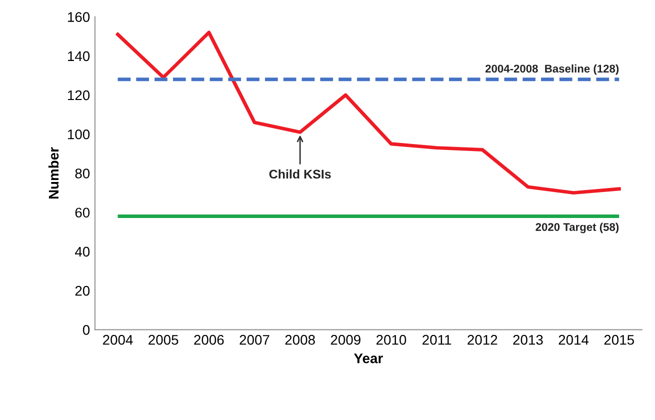 The width and height of the screenshot is (655, 420). I want to click on y-tick-label: 140, so click(79, 56).